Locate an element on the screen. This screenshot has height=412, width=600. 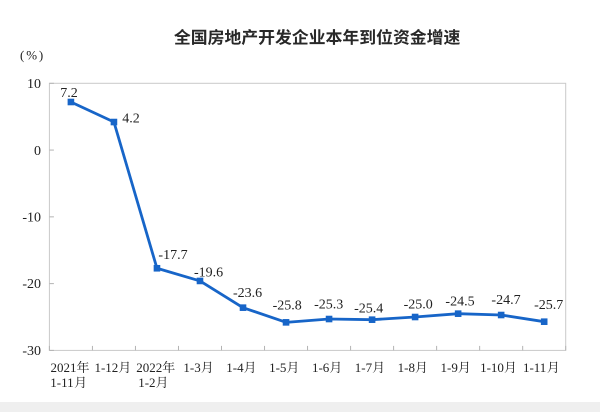
svg-text: 1-12 is located at coordinates (106, 367).